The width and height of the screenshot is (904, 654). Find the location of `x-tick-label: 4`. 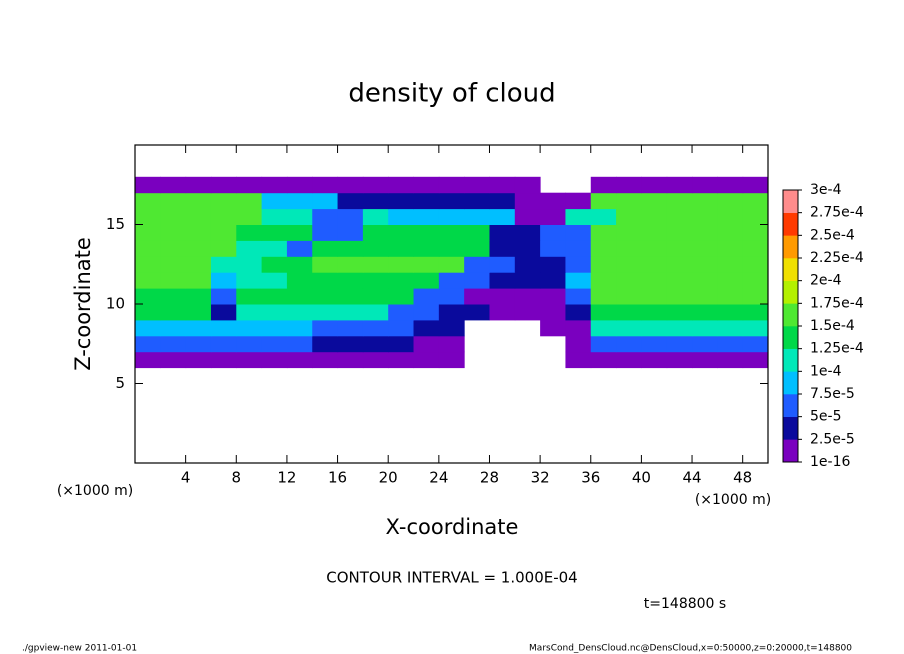

x-tick-label: 4 is located at coordinates (186, 478).